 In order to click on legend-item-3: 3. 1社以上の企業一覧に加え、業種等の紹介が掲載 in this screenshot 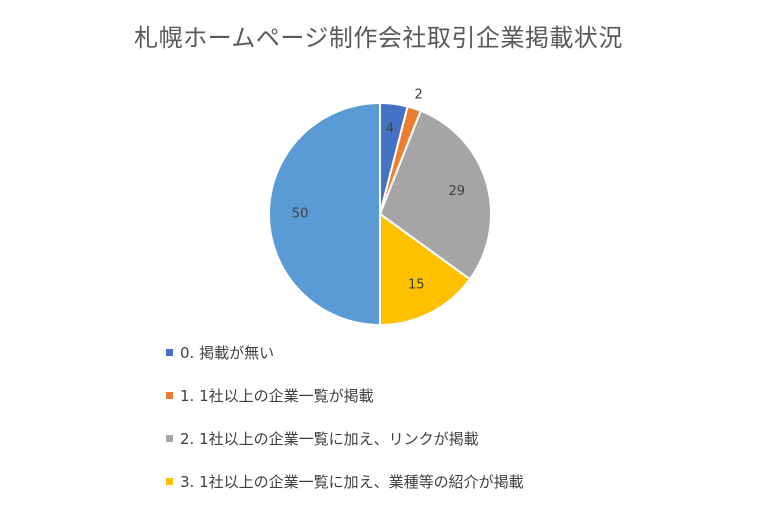, I will do `click(345, 481)`.